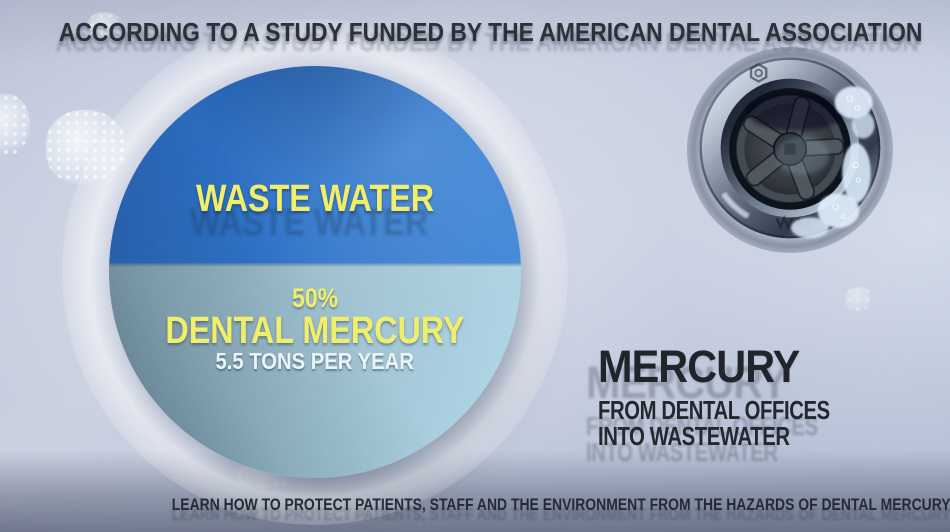 The image size is (950, 532). I want to click on callout-line3: INTO WASTEWATER, so click(694, 436).